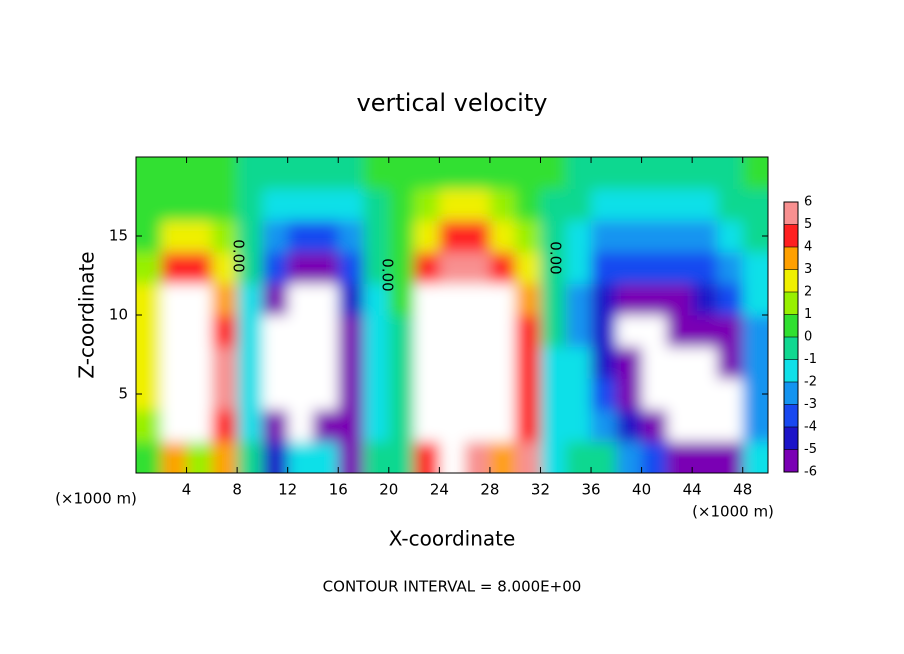  What do you see at coordinates (489, 490) in the screenshot?
I see `x-tick-label: 28` at bounding box center [489, 490].